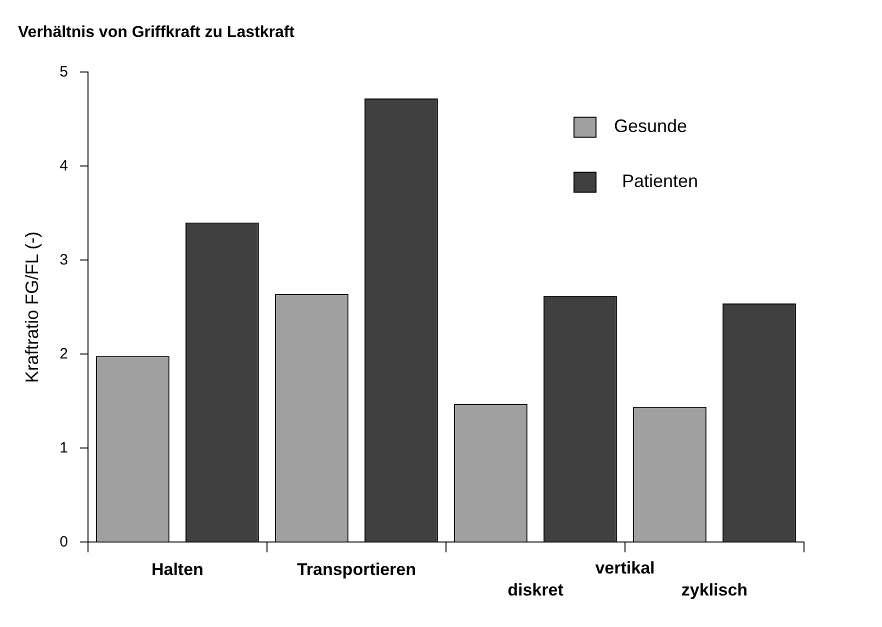 Image resolution: width=882 pixels, height=627 pixels. Describe the element at coordinates (32, 307) in the screenshot. I see `y-axis-title: Kraftratio FG/FL (-)` at that location.